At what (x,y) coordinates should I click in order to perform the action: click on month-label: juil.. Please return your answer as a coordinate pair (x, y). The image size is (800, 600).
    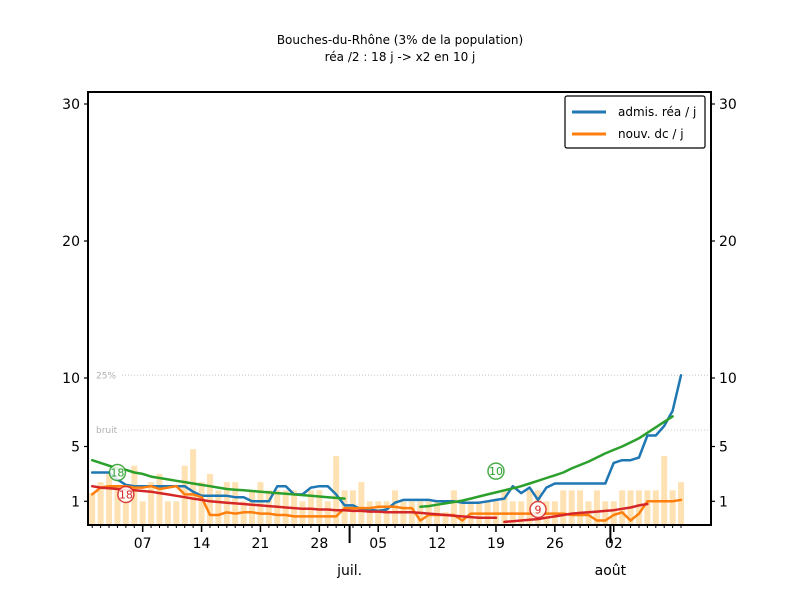
    Looking at the image, I should click on (349, 571).